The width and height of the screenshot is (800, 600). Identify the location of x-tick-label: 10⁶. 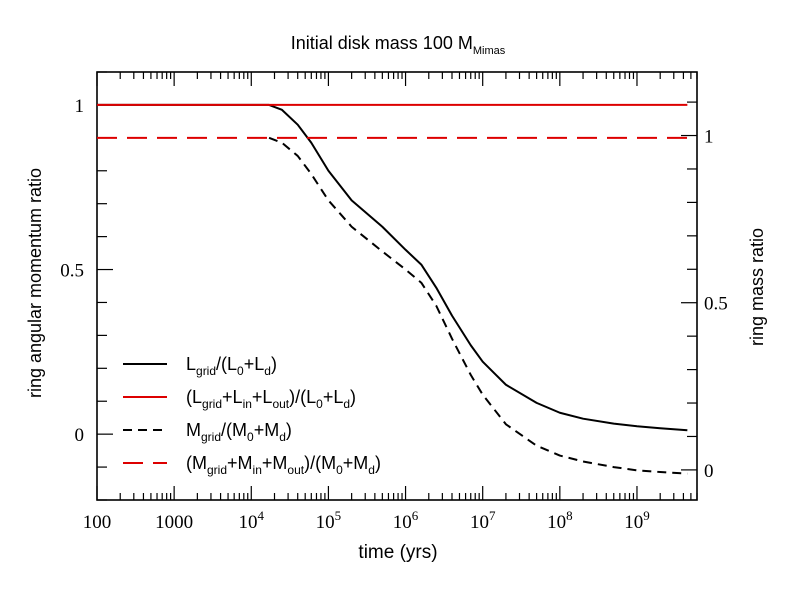
(406, 520).